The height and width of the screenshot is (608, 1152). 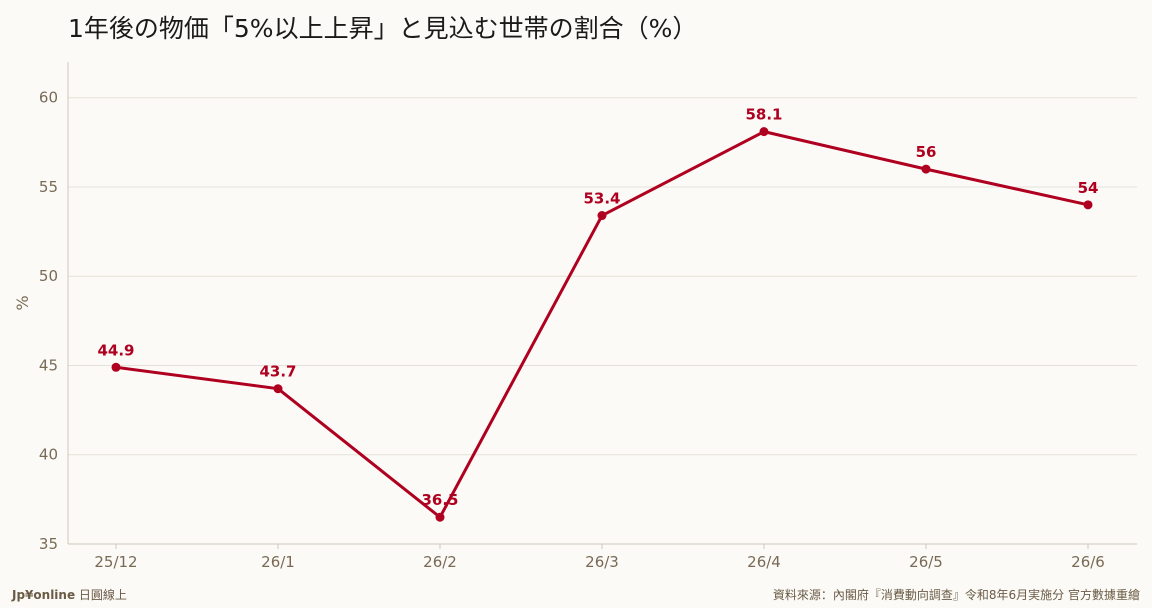 What do you see at coordinates (1088, 188) in the screenshot?
I see `data-label: 54` at bounding box center [1088, 188].